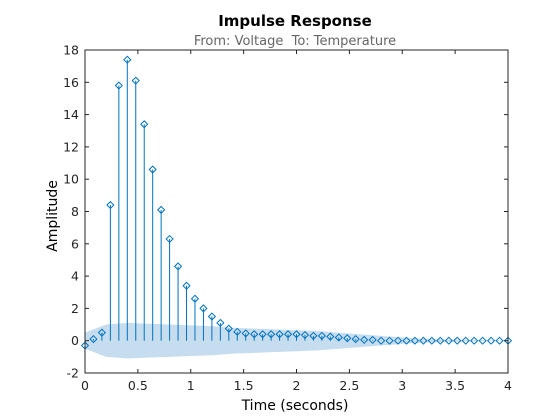 The image size is (560, 420). Describe the element at coordinates (71, 179) in the screenshot. I see `y-tick-label: 10` at that location.